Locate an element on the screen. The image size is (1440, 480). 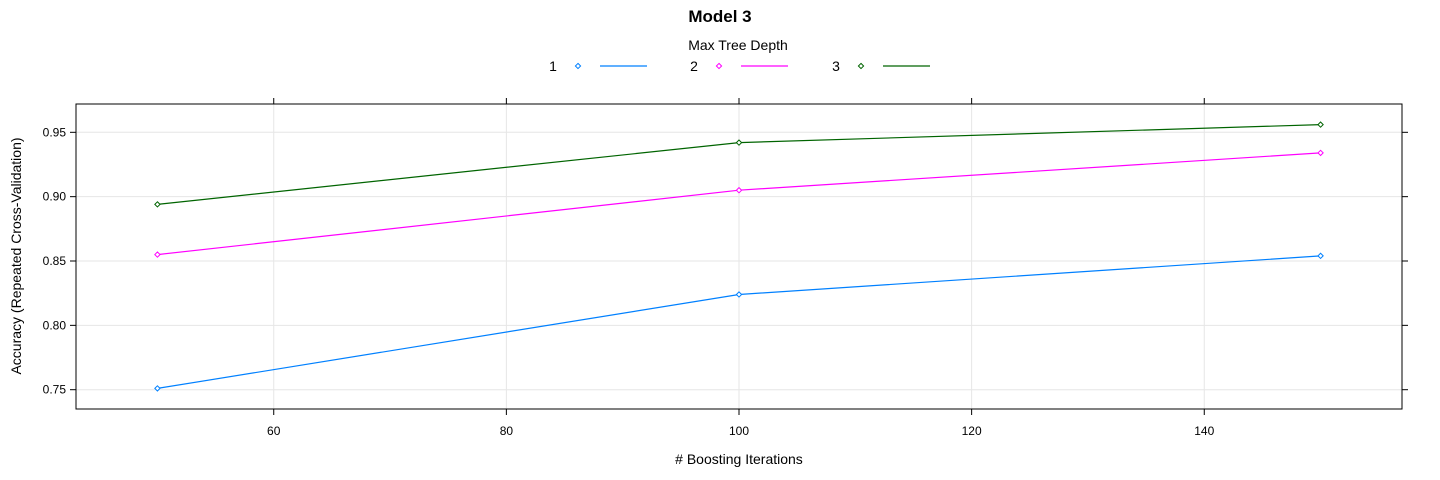
y-tick-label: 0.75 is located at coordinates (55, 390).